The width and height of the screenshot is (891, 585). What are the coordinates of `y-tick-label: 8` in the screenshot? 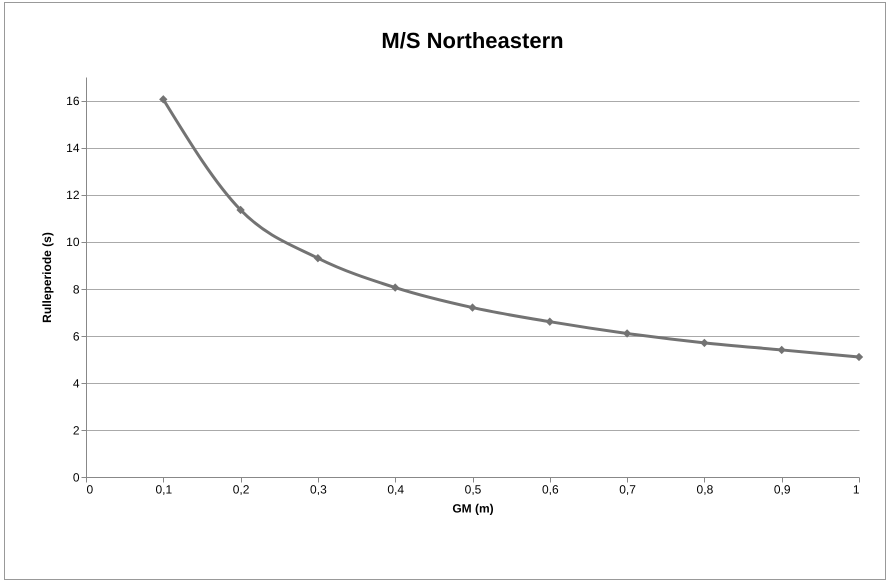 It's located at (76, 289).